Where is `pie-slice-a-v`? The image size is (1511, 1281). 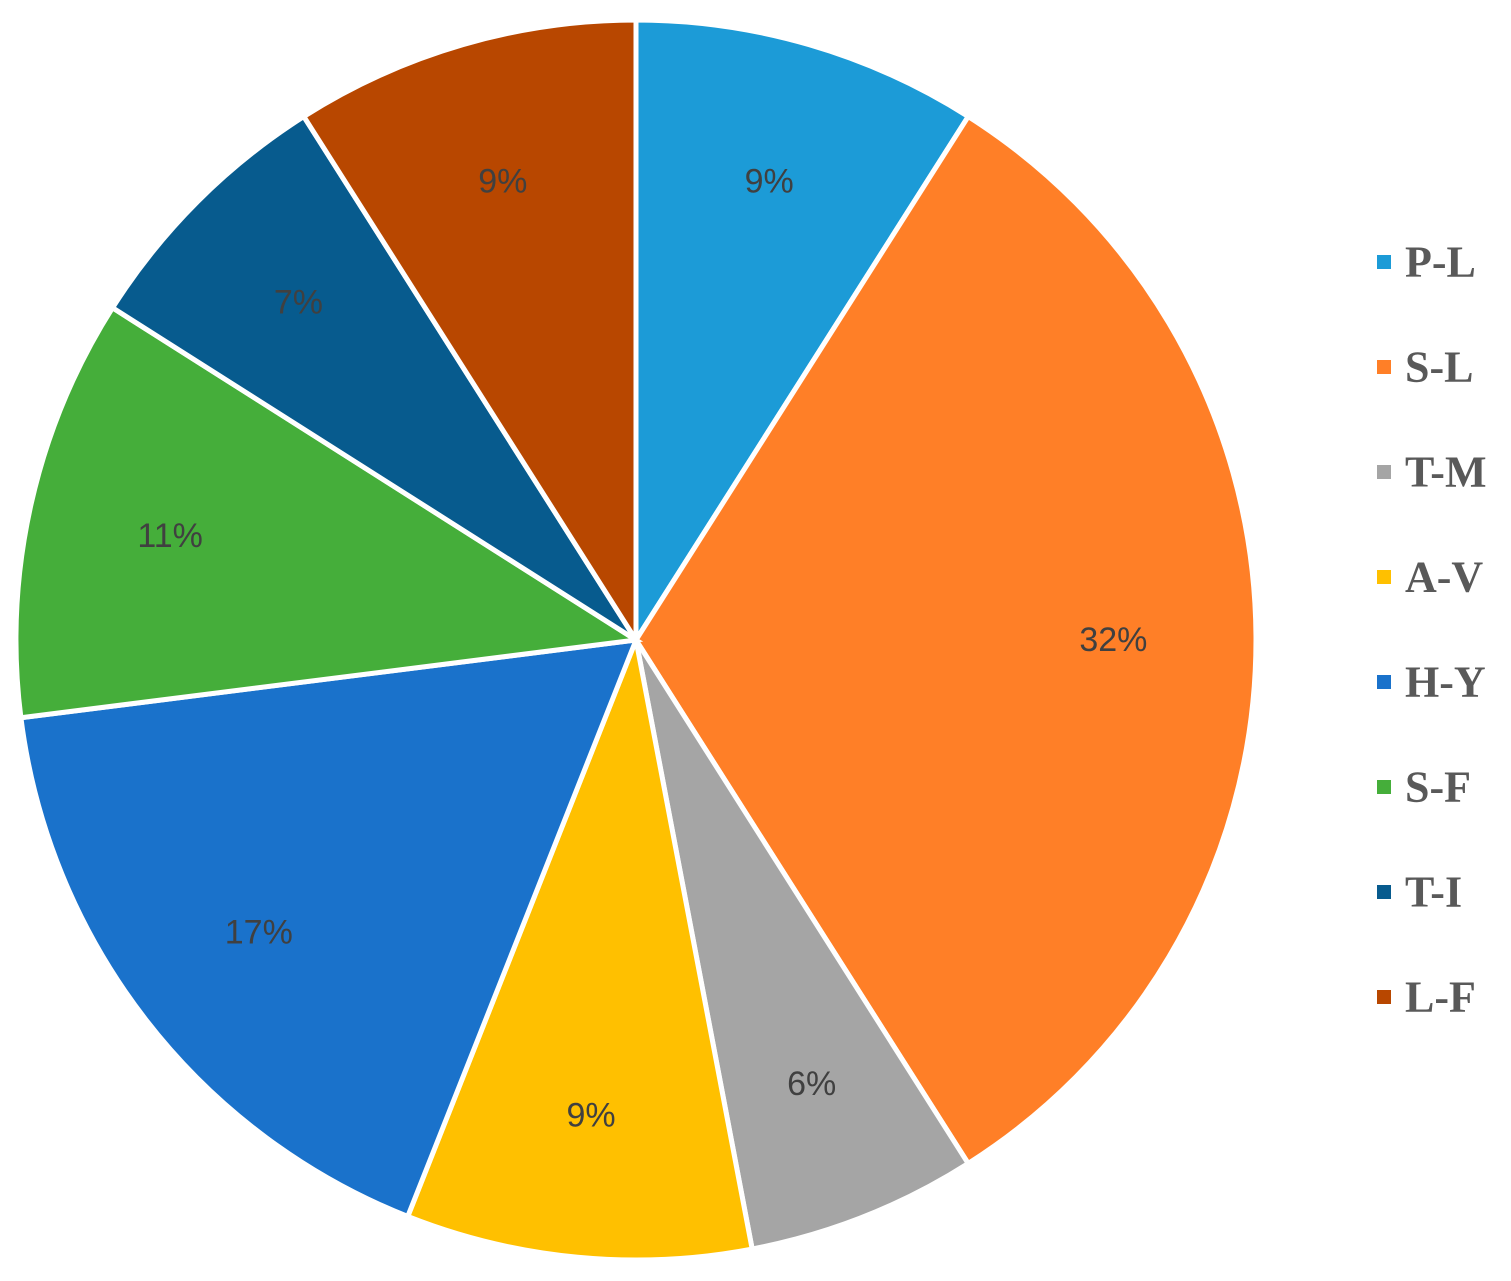 pie-slice-a-v is located at coordinates (580, 947).